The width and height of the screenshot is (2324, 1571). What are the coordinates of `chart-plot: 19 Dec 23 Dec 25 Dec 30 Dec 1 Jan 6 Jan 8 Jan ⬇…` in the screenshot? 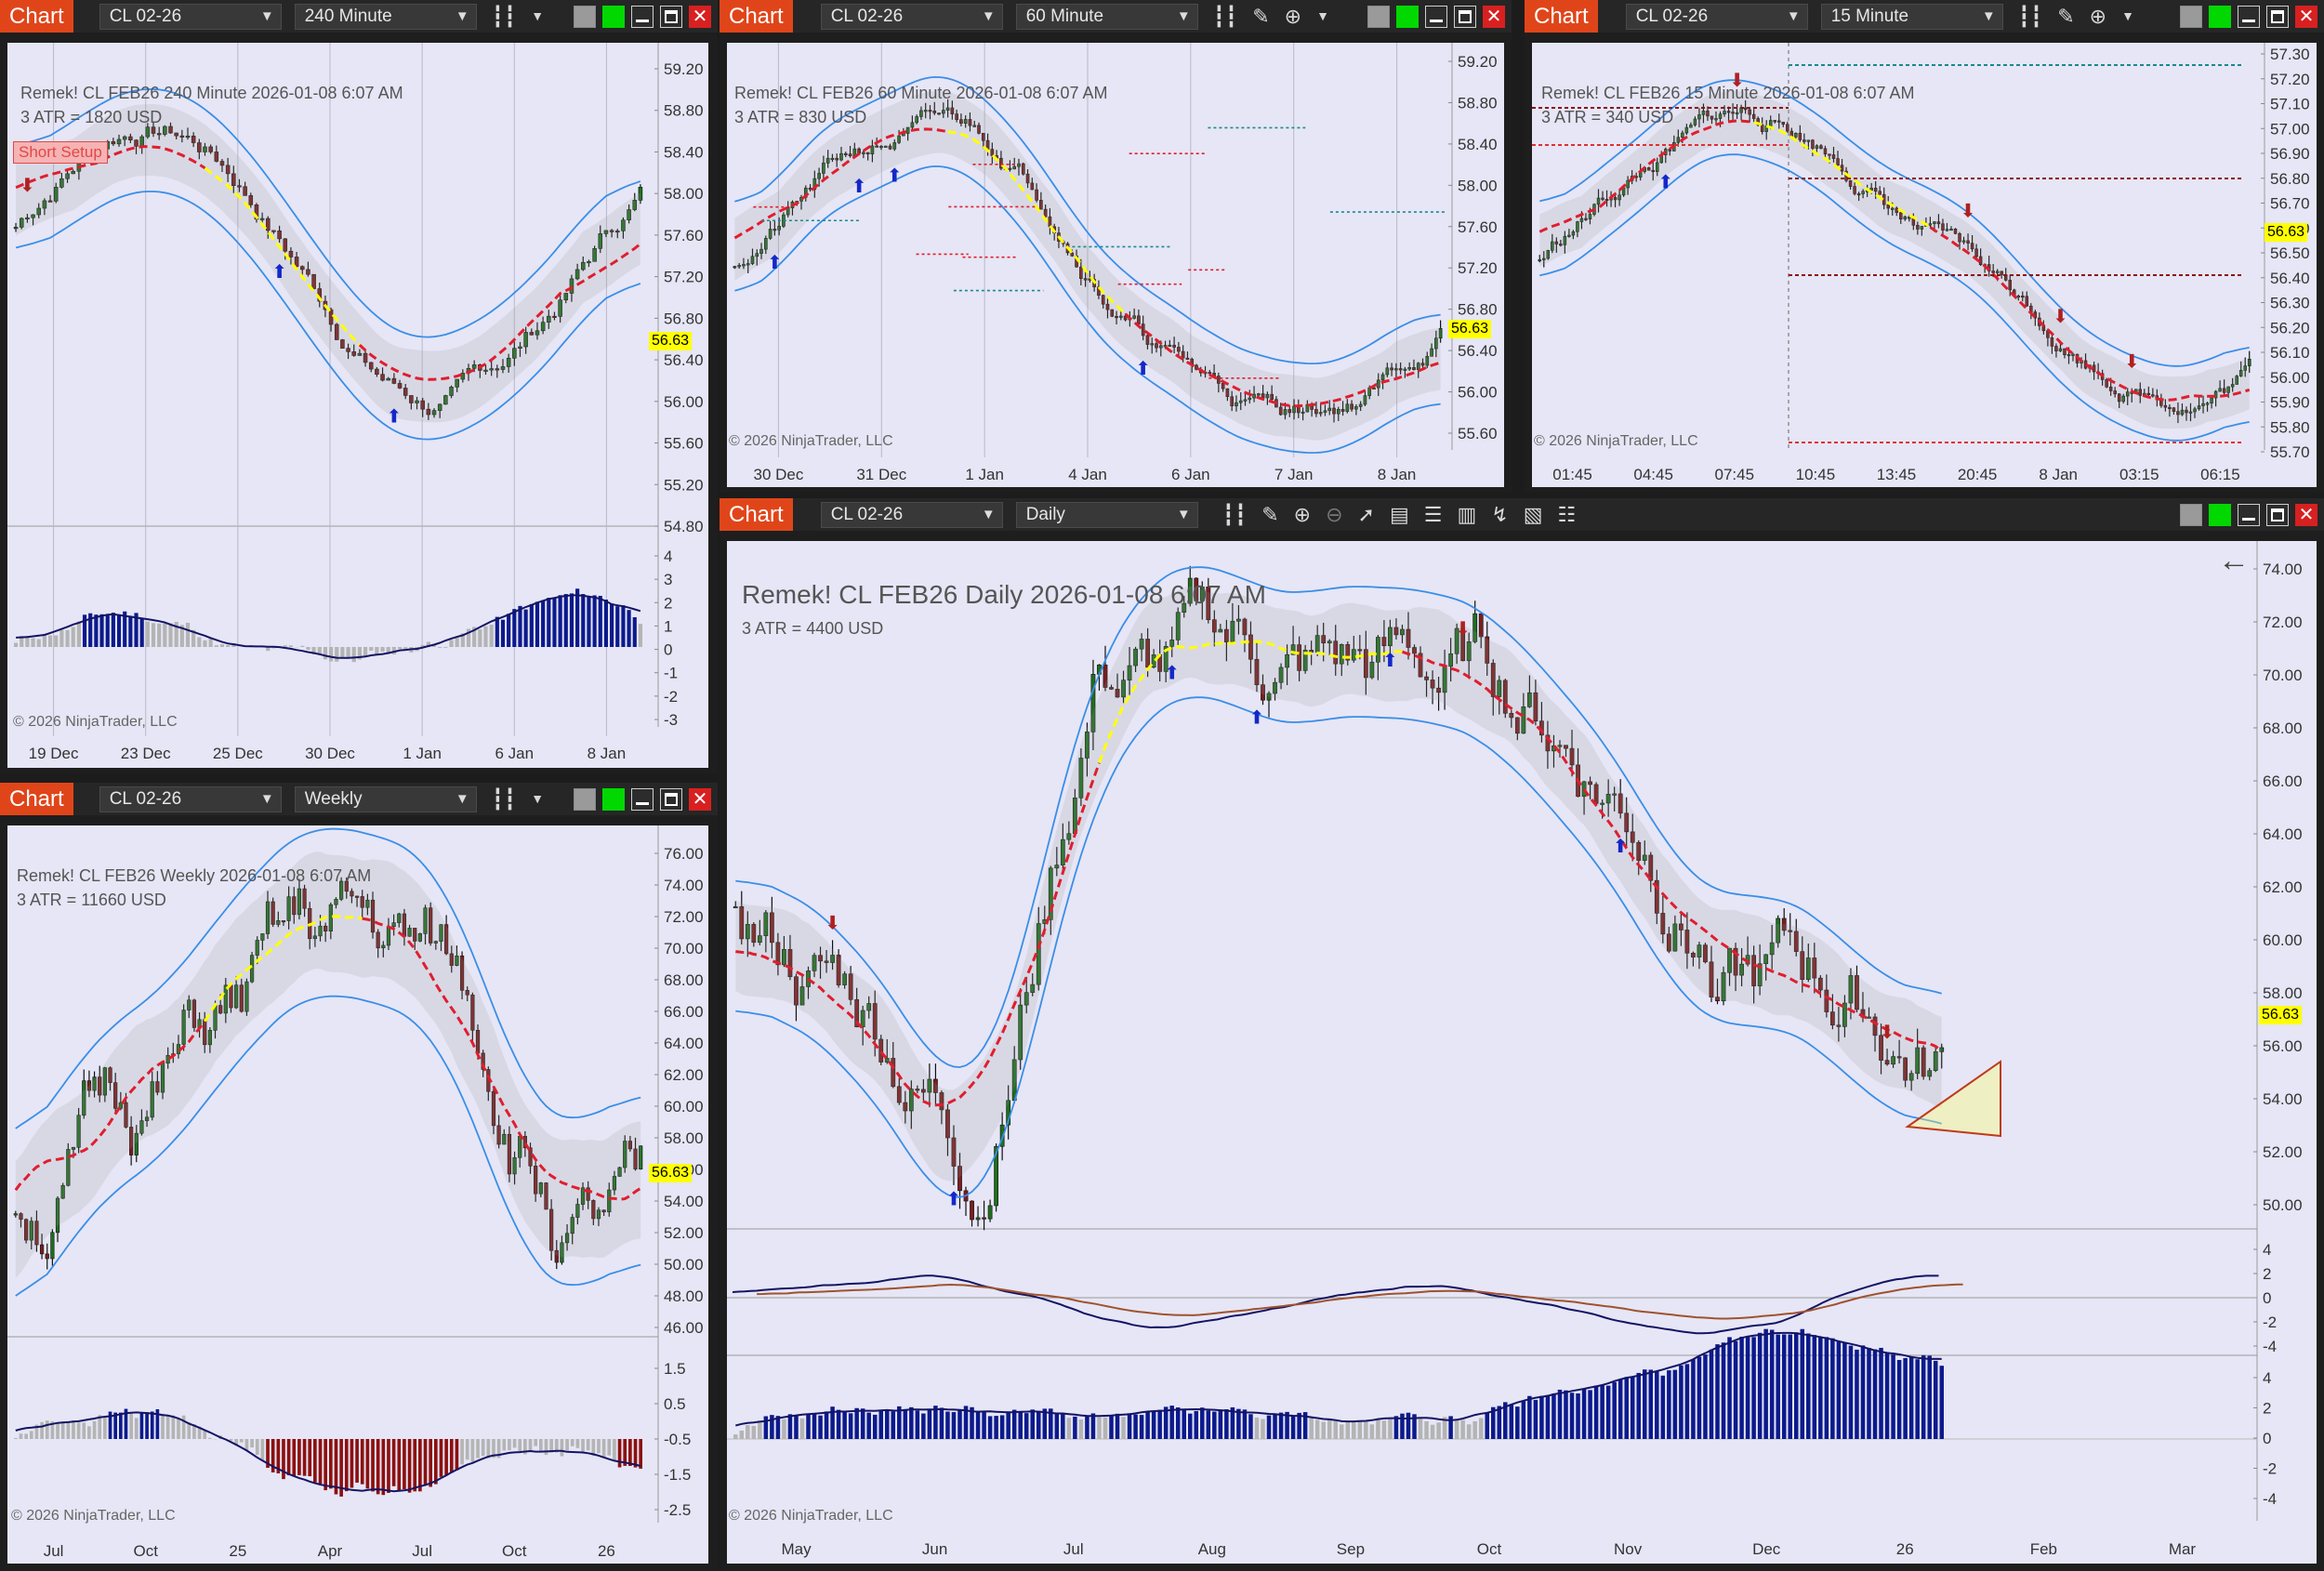 It's located at (357, 405).